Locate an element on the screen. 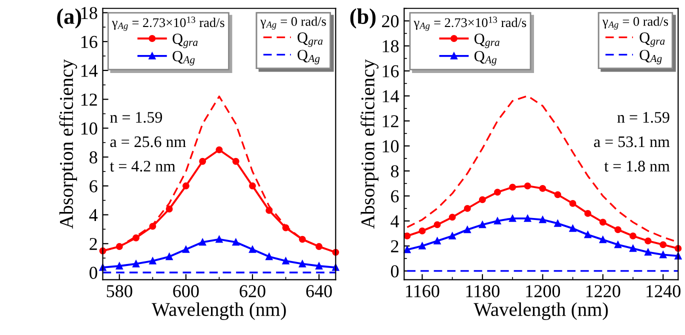  annotation: t = 4.2 nm is located at coordinates (143, 166).